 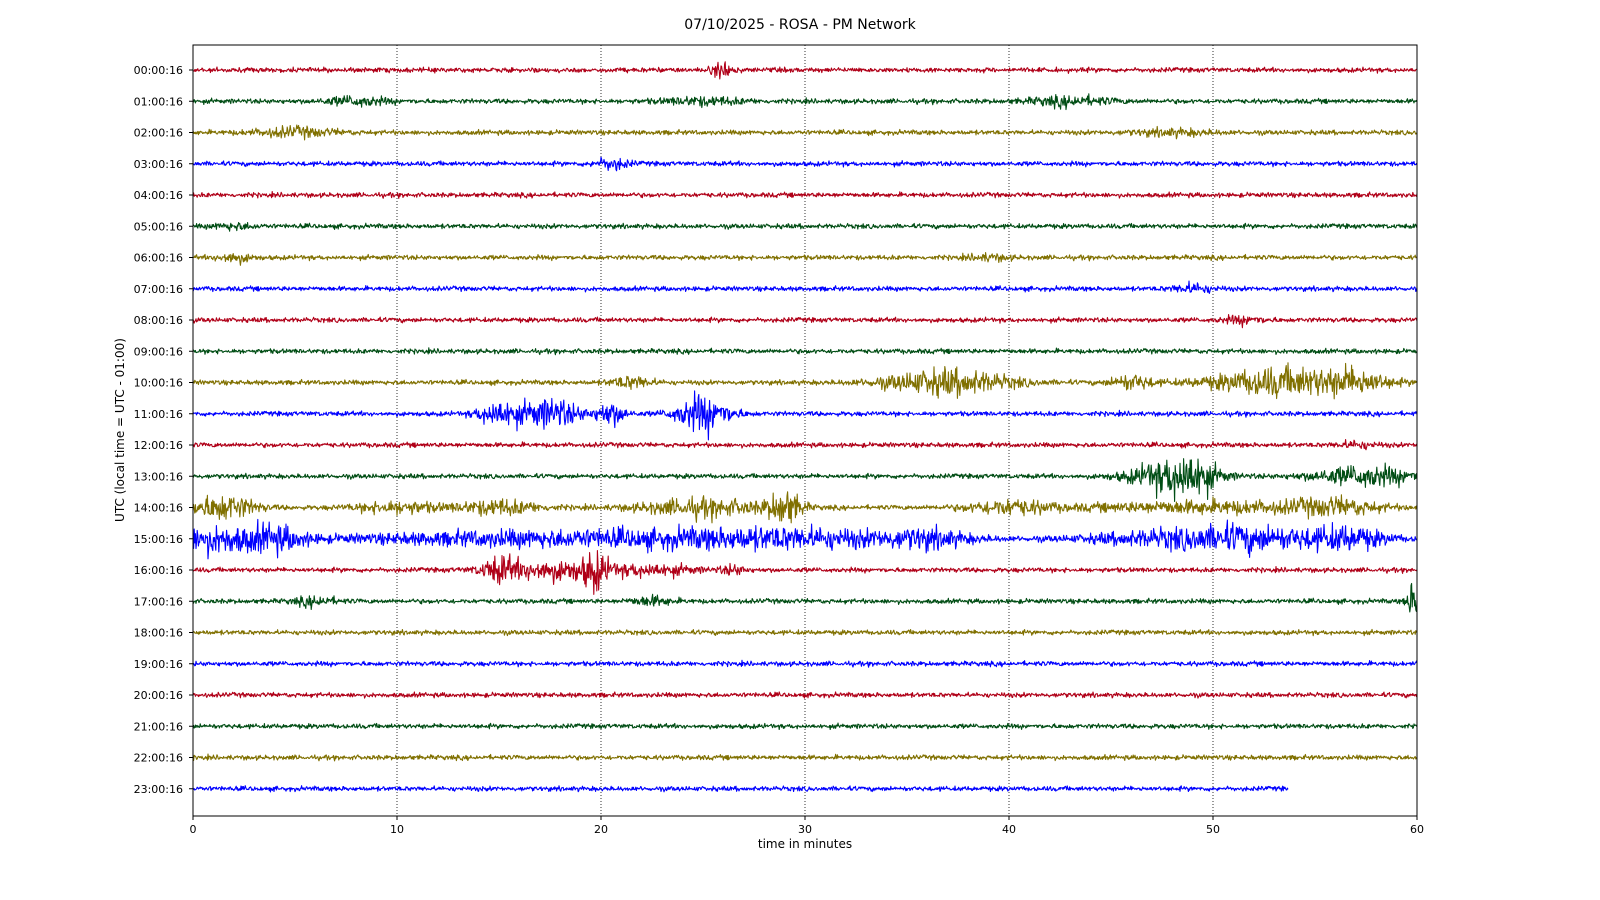 What do you see at coordinates (158, 226) in the screenshot?
I see `y-tick-label: 05:00:16` at bounding box center [158, 226].